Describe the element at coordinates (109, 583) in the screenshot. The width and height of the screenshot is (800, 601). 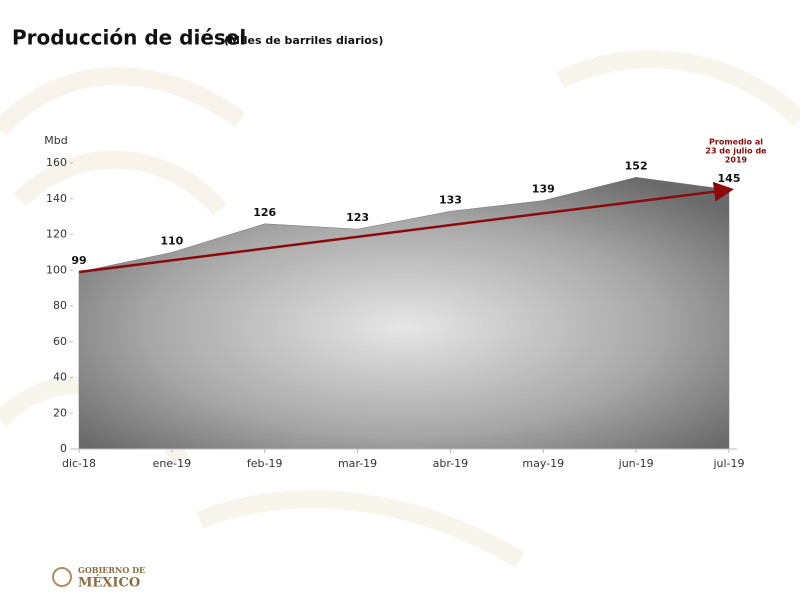
I see `logo-text: MÉXICO` at that location.